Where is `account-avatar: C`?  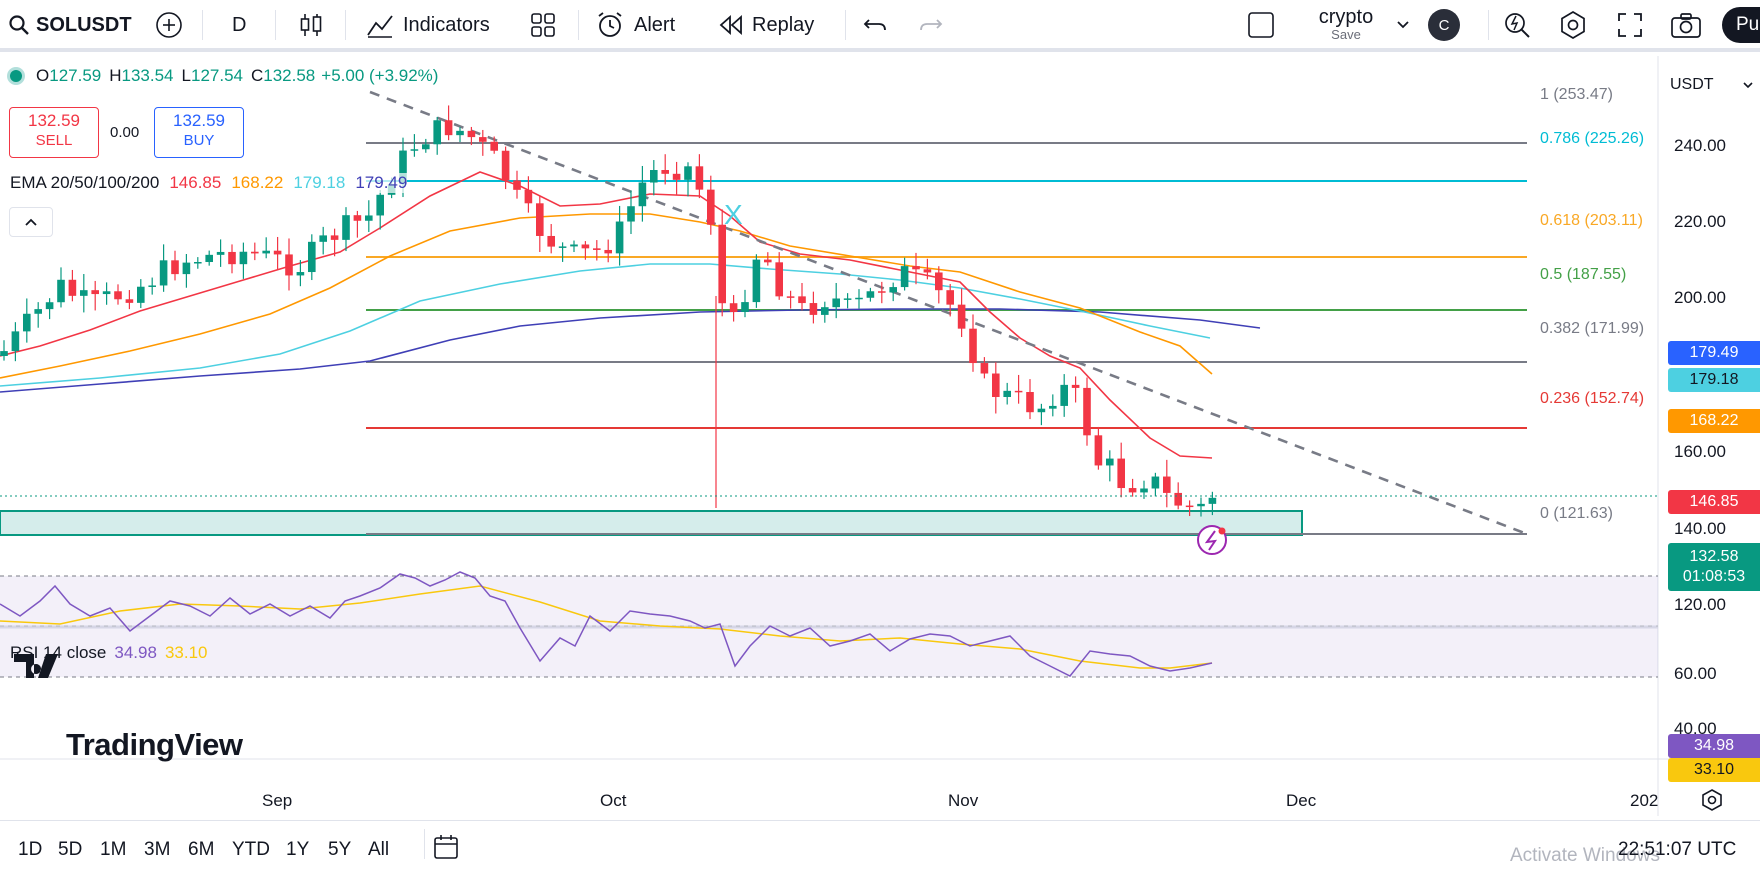
account-avatar: C is located at coordinates (1444, 25).